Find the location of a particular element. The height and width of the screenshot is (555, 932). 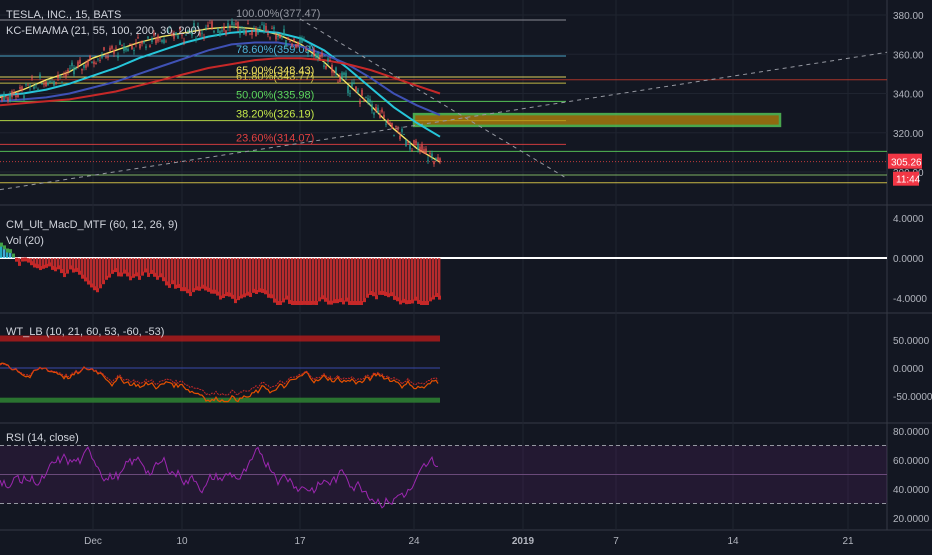

macd-tick-label: 4.0000 is located at coordinates (908, 219).